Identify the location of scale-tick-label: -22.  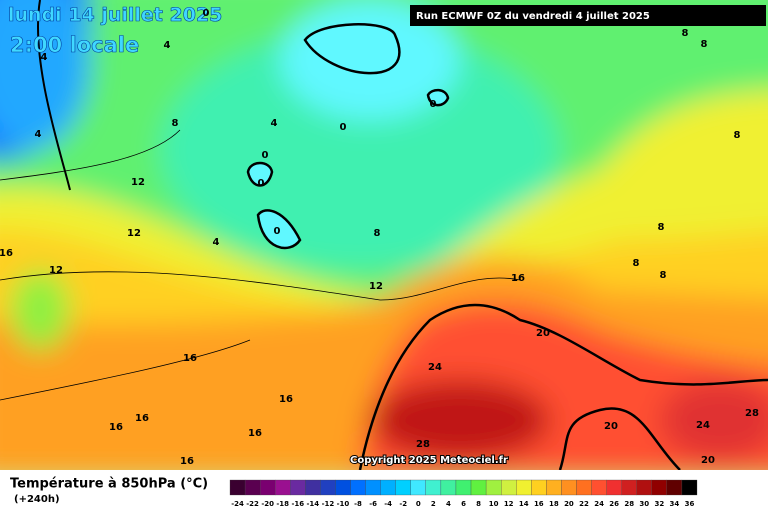
(252, 504).